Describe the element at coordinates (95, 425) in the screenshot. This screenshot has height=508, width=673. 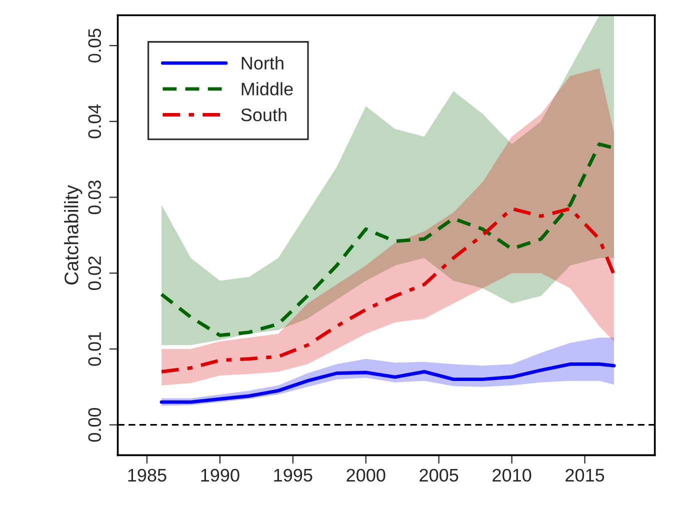
I see `y-tick-label: 0.00` at that location.